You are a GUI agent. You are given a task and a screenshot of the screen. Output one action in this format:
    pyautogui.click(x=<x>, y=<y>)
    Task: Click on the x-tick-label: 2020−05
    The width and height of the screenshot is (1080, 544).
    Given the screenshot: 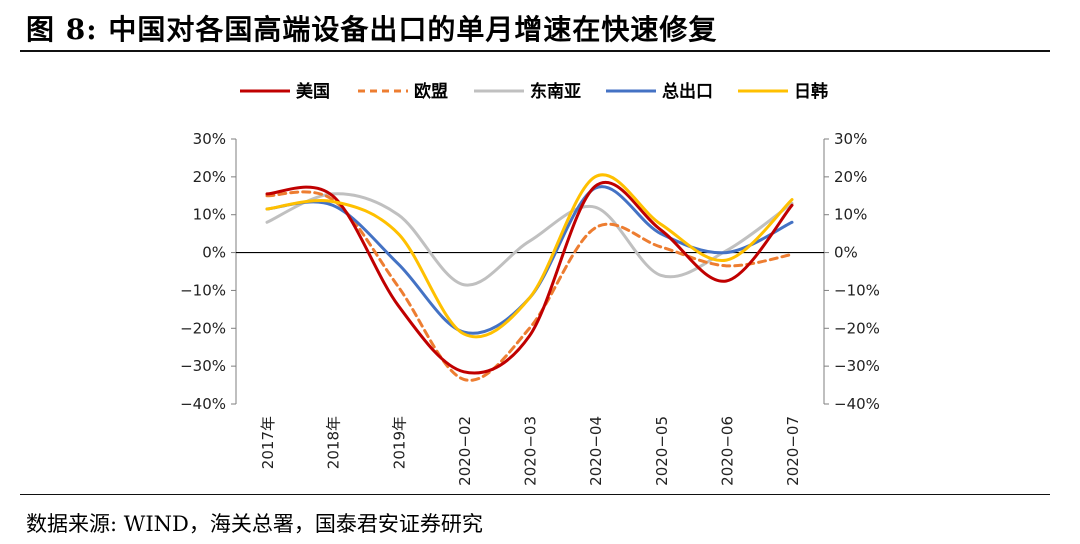 What is the action you would take?
    pyautogui.click(x=662, y=451)
    